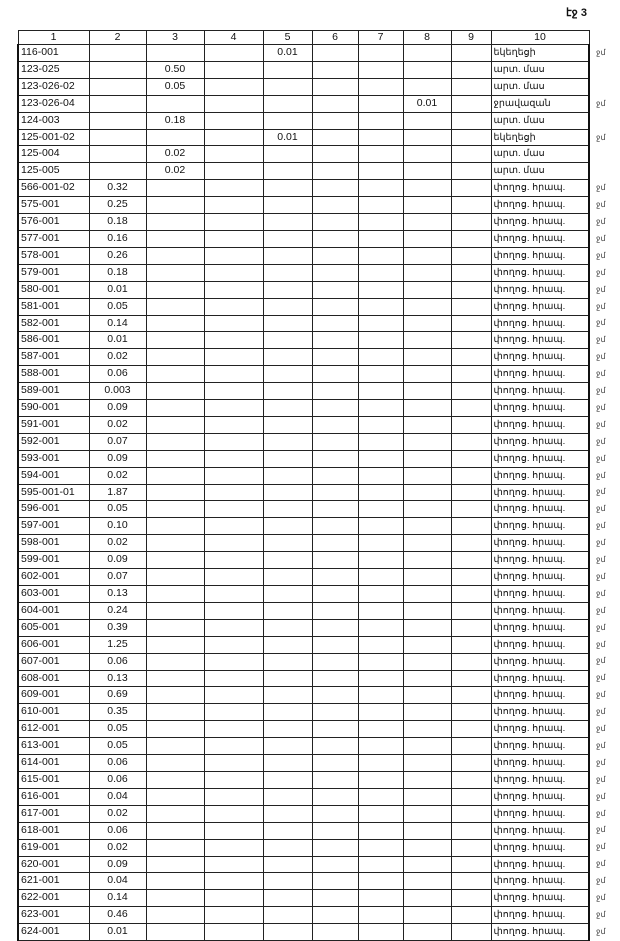  What do you see at coordinates (303, 374) in the screenshot?
I see `table-row: 588-001 0.06 փողոց. հրապ.` at bounding box center [303, 374].